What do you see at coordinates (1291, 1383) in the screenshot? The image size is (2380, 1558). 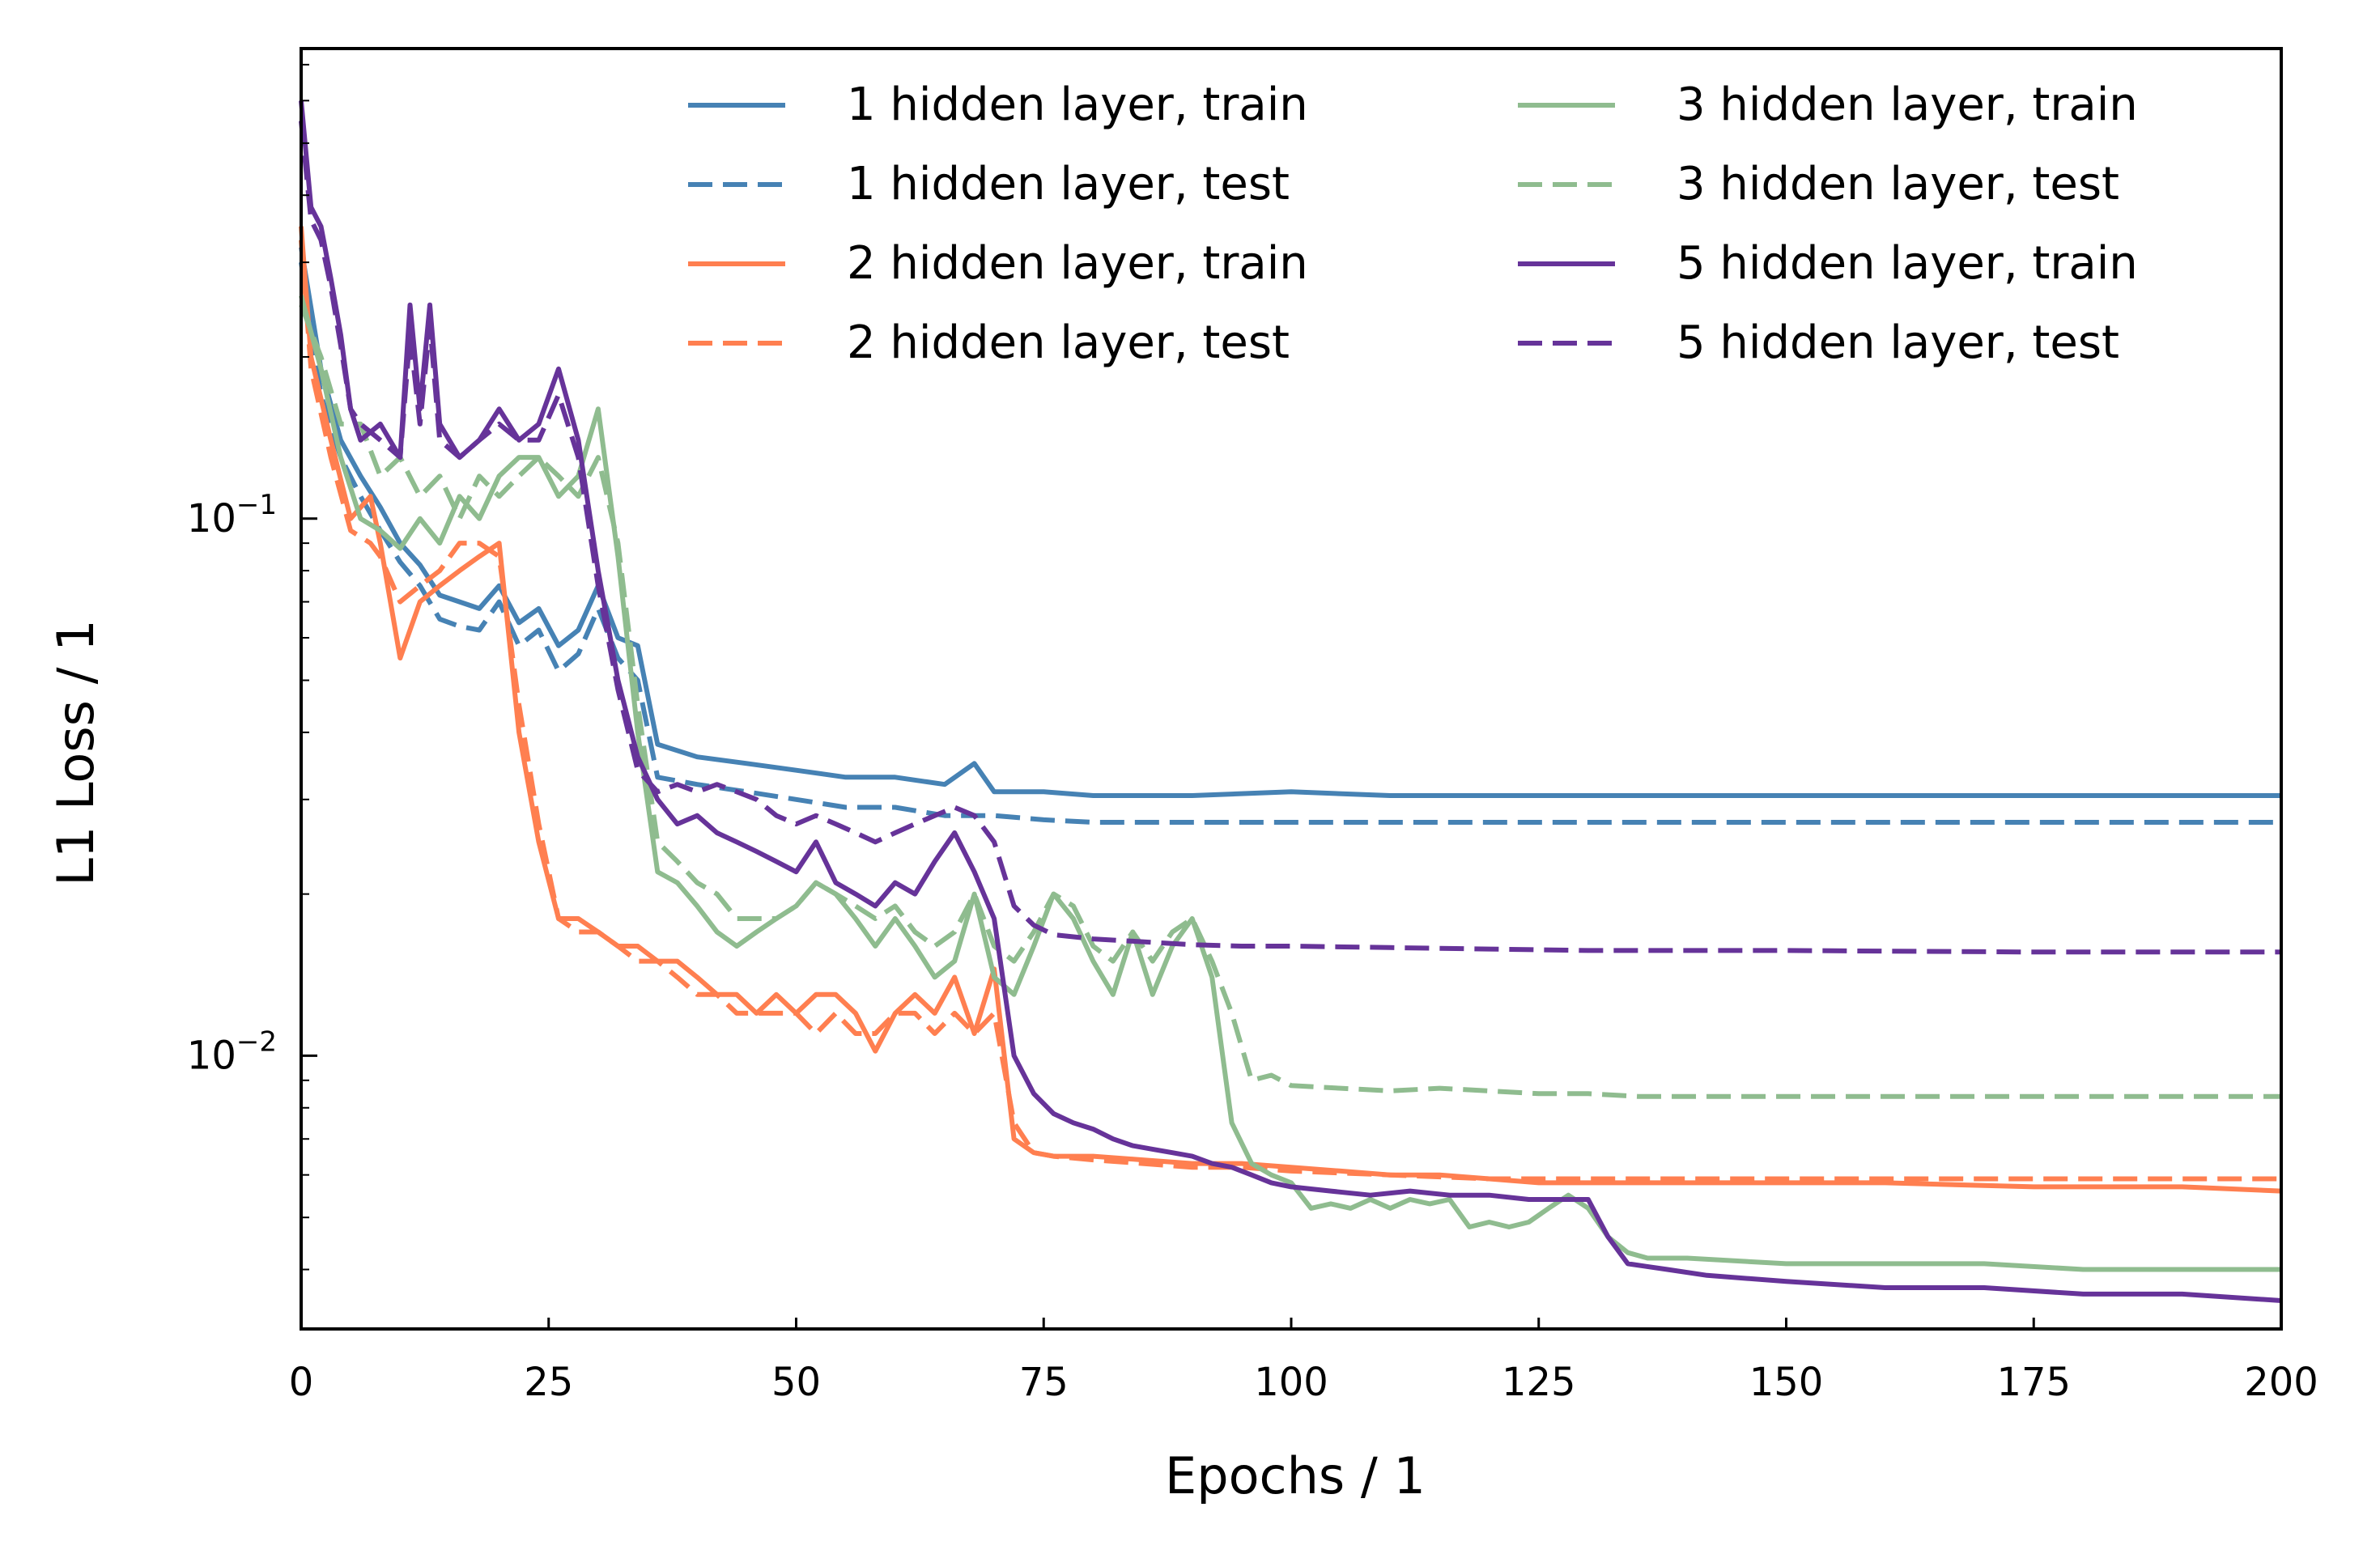 I see `x-tick-label: 100` at bounding box center [1291, 1383].